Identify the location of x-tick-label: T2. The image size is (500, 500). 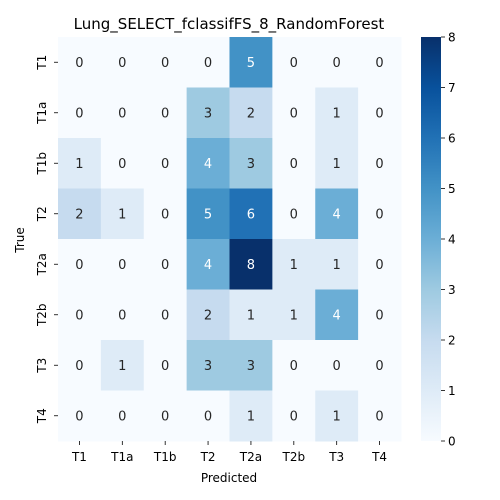
(208, 457).